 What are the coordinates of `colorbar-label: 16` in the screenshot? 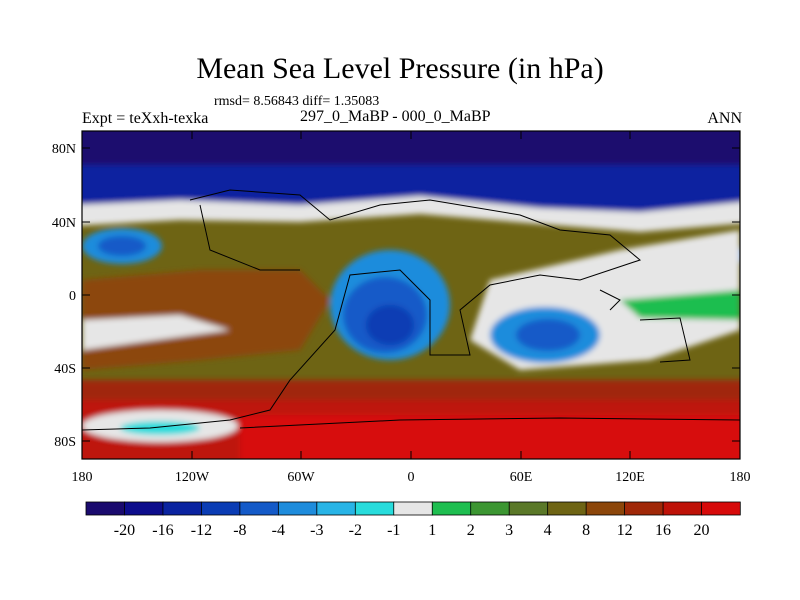 It's located at (663, 530).